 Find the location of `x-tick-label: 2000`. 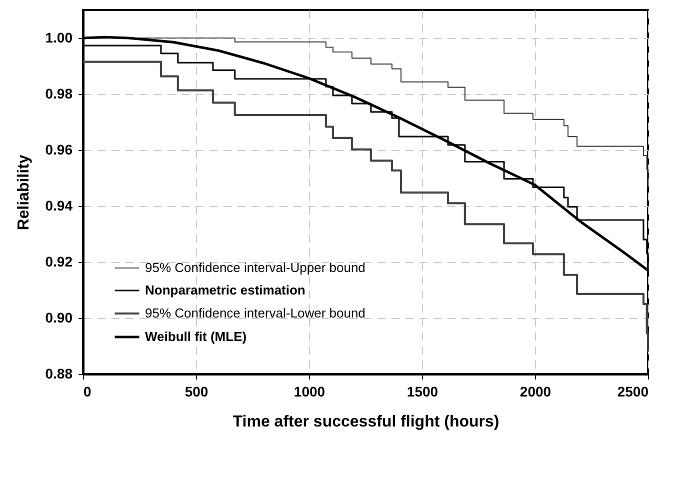

x-tick-label: 2000 is located at coordinates (536, 392).